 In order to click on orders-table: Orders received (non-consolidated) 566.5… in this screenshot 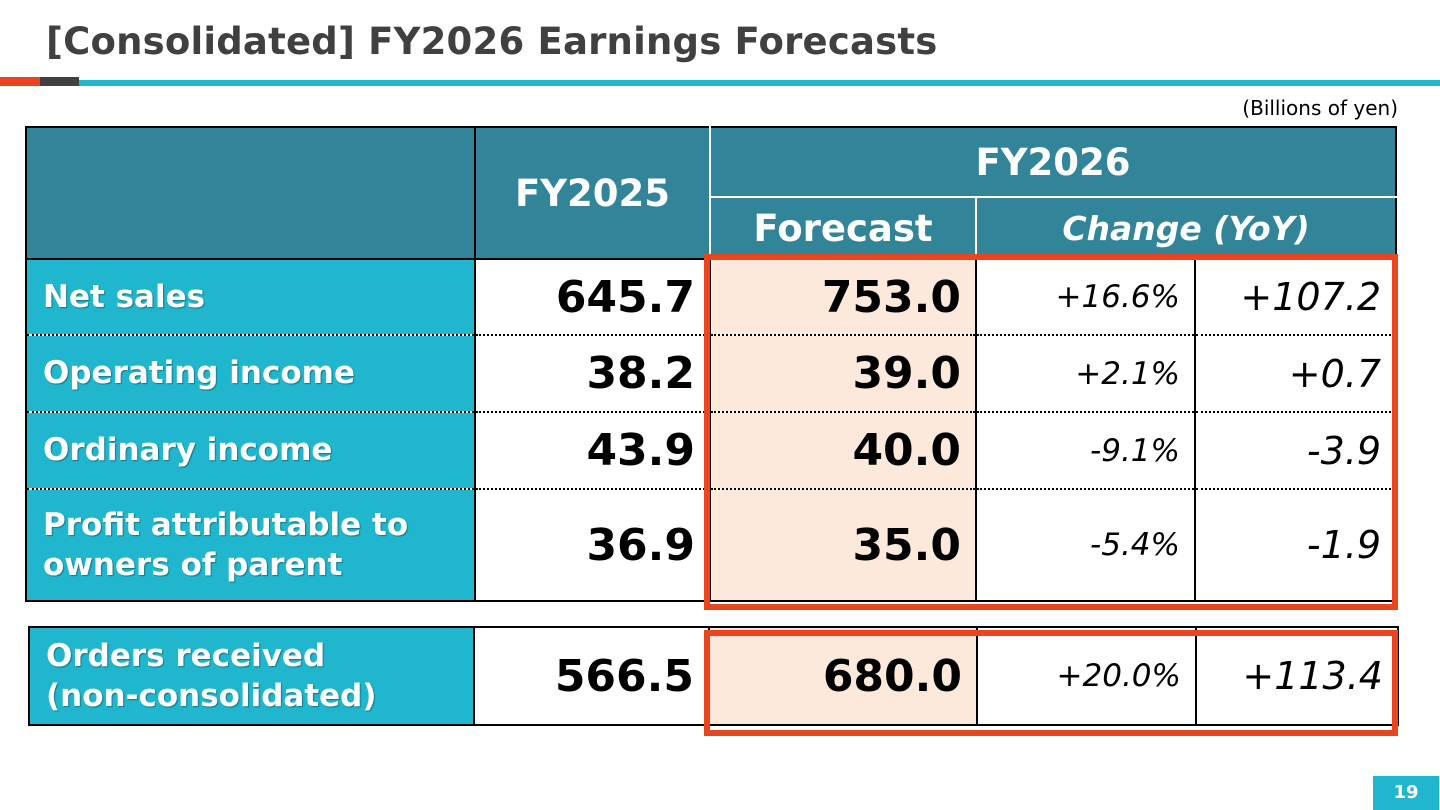, I will do `click(713, 676)`.